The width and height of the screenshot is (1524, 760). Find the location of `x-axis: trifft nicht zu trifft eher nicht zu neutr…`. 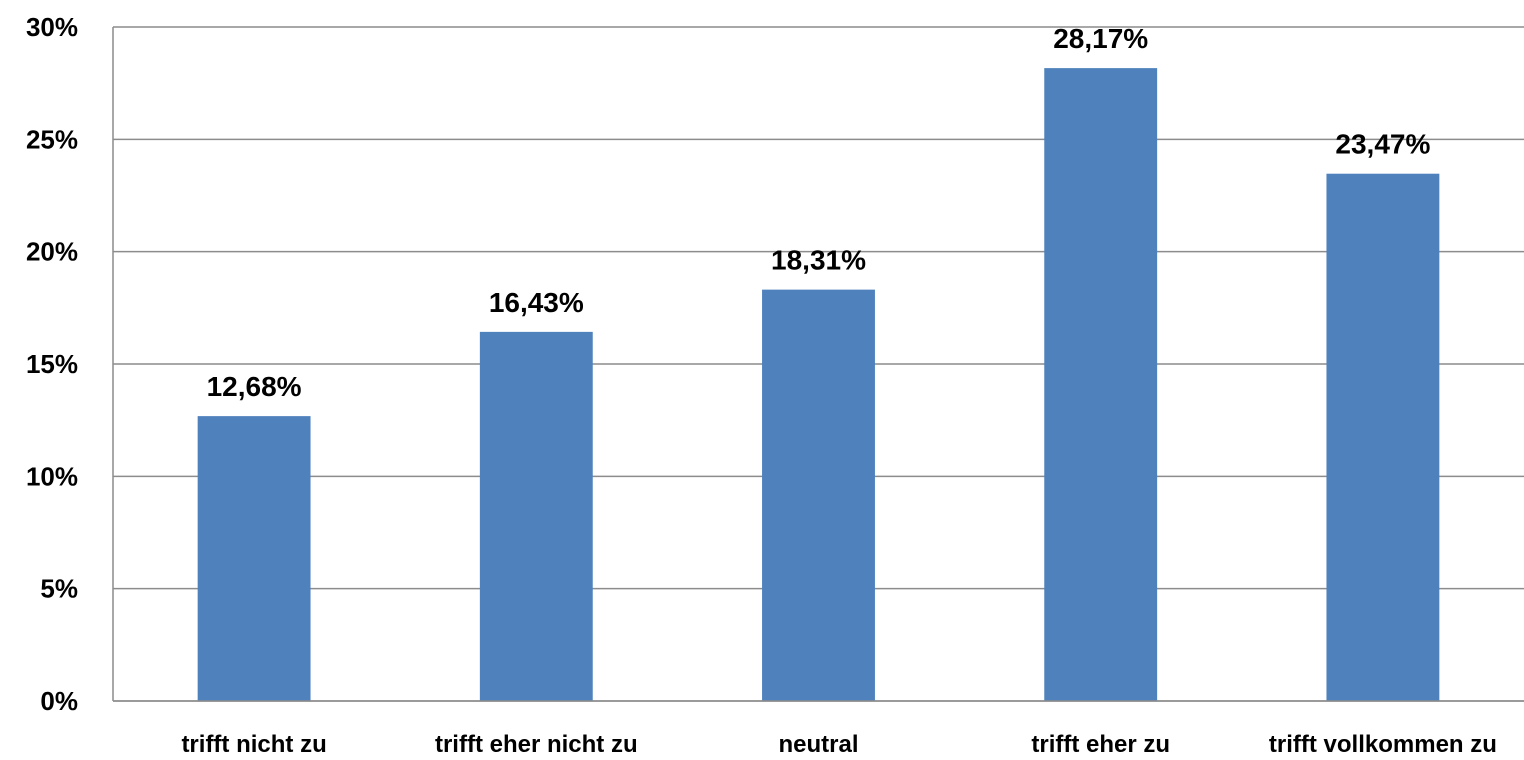

x-axis: trifft nicht zu trifft eher nicht zu neutr… is located at coordinates (818, 729).